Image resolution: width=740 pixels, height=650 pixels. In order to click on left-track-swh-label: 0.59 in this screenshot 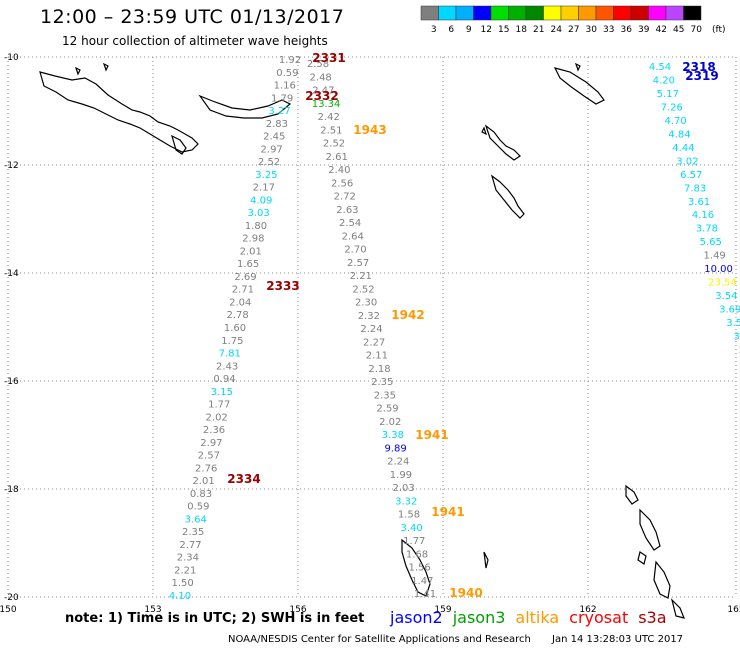, I will do `click(287, 73)`.